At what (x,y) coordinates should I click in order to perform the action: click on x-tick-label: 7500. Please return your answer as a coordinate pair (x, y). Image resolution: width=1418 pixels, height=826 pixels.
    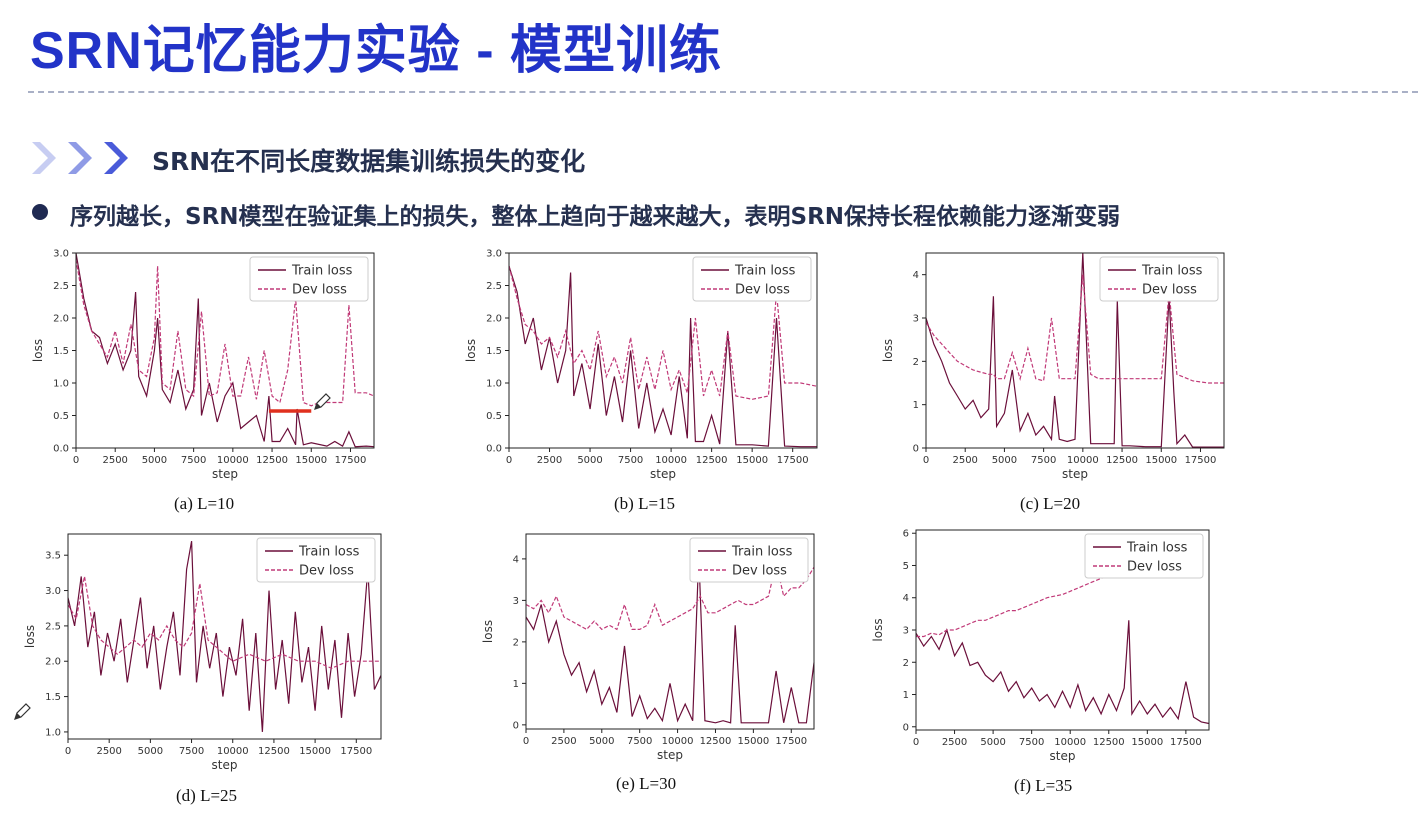
    Looking at the image, I should click on (191, 751).